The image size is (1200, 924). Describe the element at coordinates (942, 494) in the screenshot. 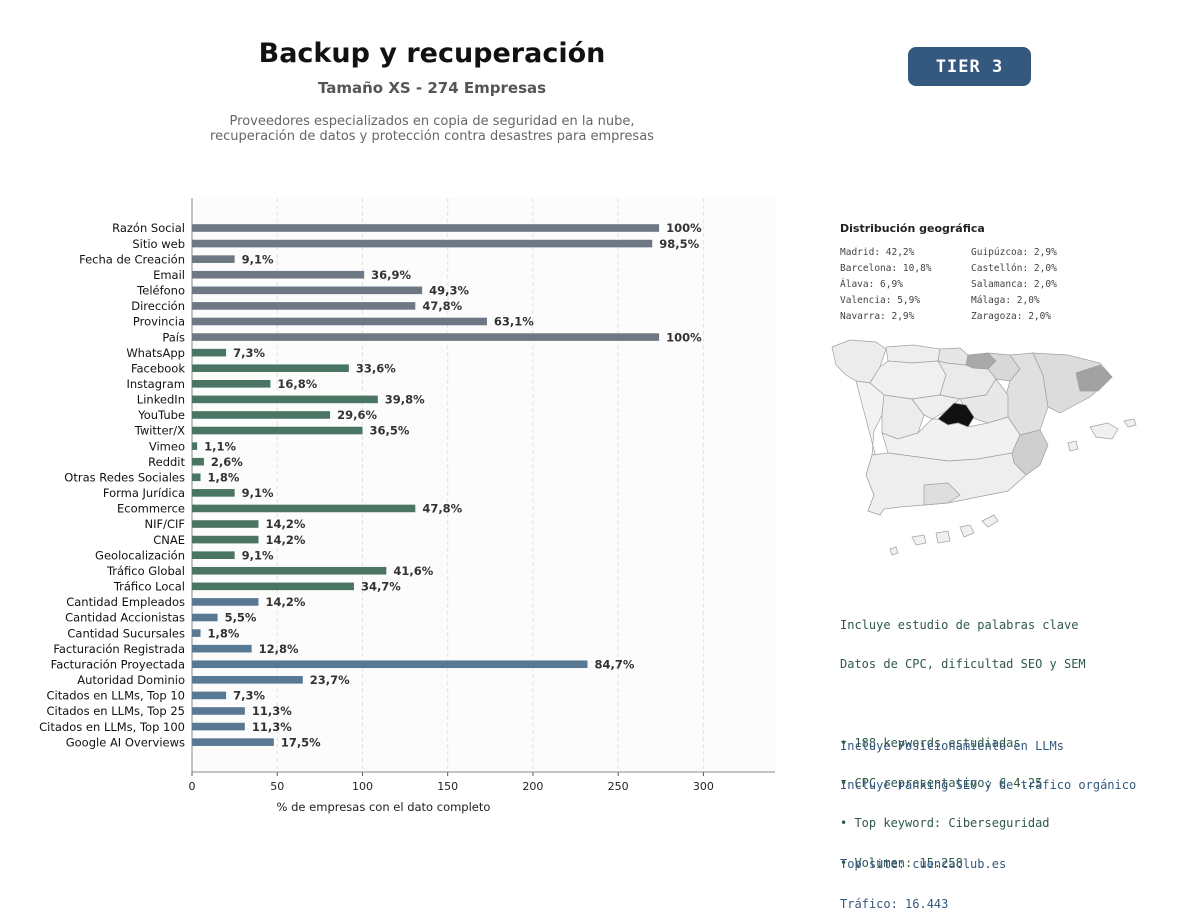

I see `map-region-malaga` at that location.